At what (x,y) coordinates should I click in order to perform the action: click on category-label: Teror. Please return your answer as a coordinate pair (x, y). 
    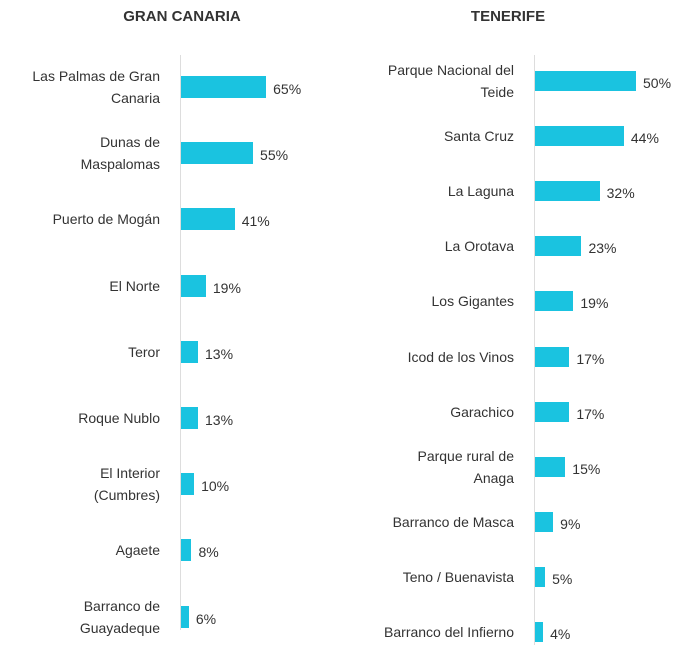
    Looking at the image, I should click on (144, 351).